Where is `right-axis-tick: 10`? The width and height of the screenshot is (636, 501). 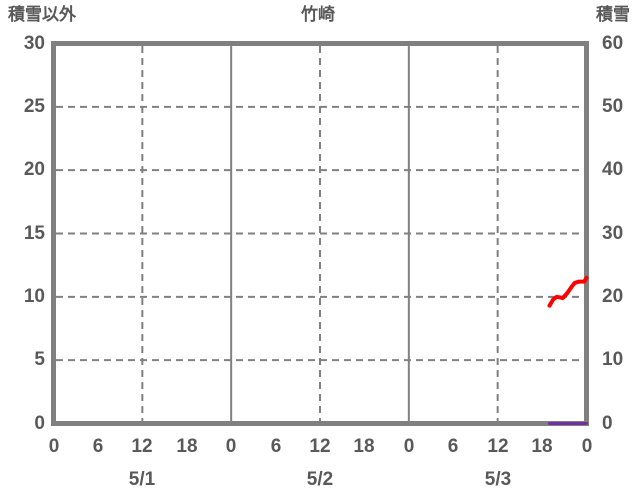 right-axis-tick: 10 is located at coordinates (613, 359).